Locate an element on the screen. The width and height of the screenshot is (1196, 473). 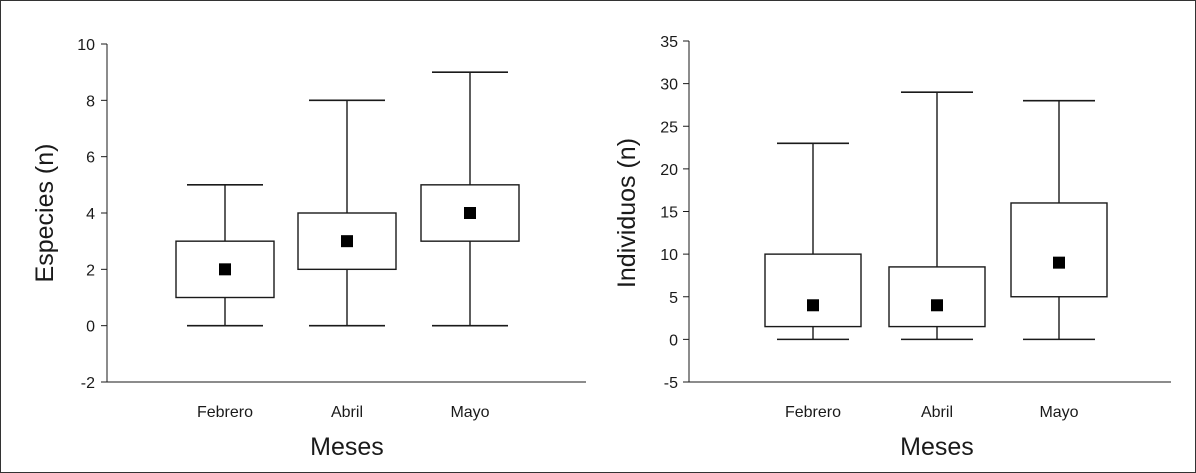
chart2-y-tick-label: 5 is located at coordinates (673, 298).